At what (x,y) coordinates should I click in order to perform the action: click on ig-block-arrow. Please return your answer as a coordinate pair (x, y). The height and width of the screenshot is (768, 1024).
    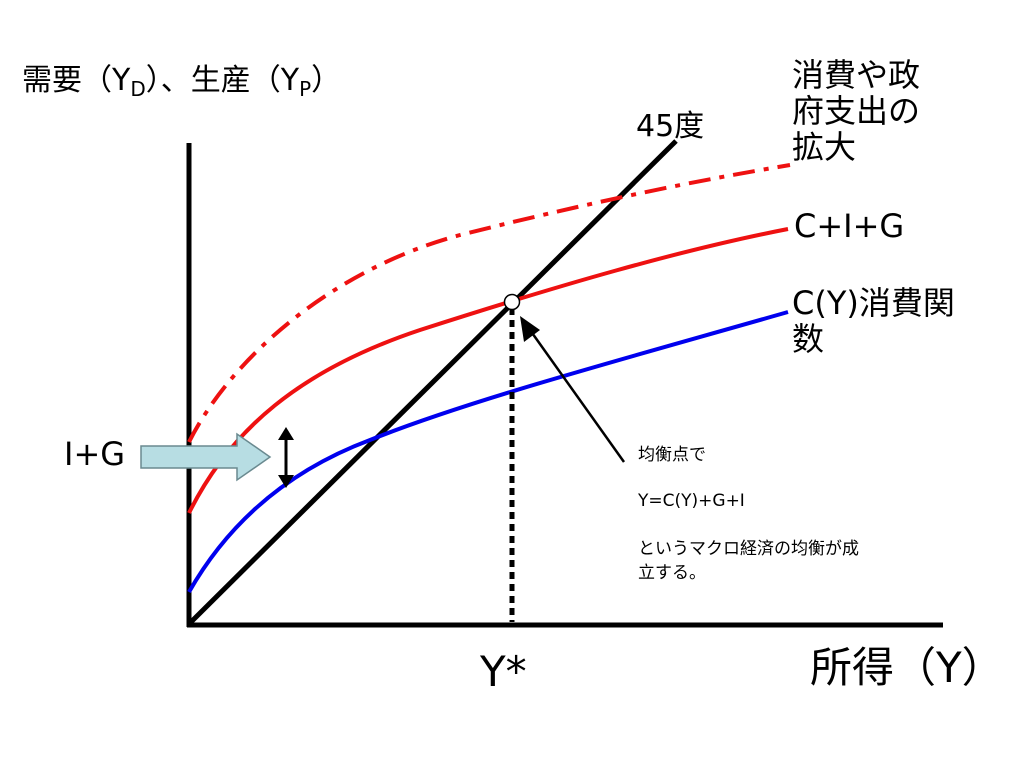
    Looking at the image, I should click on (206, 457).